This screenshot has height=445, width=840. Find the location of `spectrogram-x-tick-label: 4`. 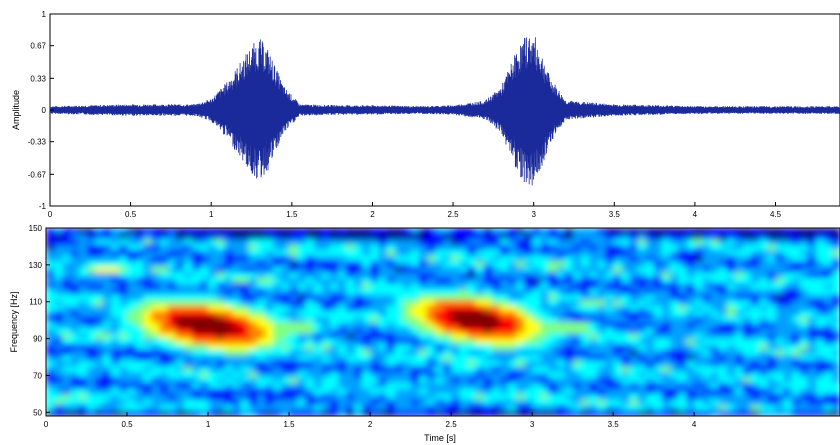

spectrogram-x-tick-label: 4 is located at coordinates (694, 424).